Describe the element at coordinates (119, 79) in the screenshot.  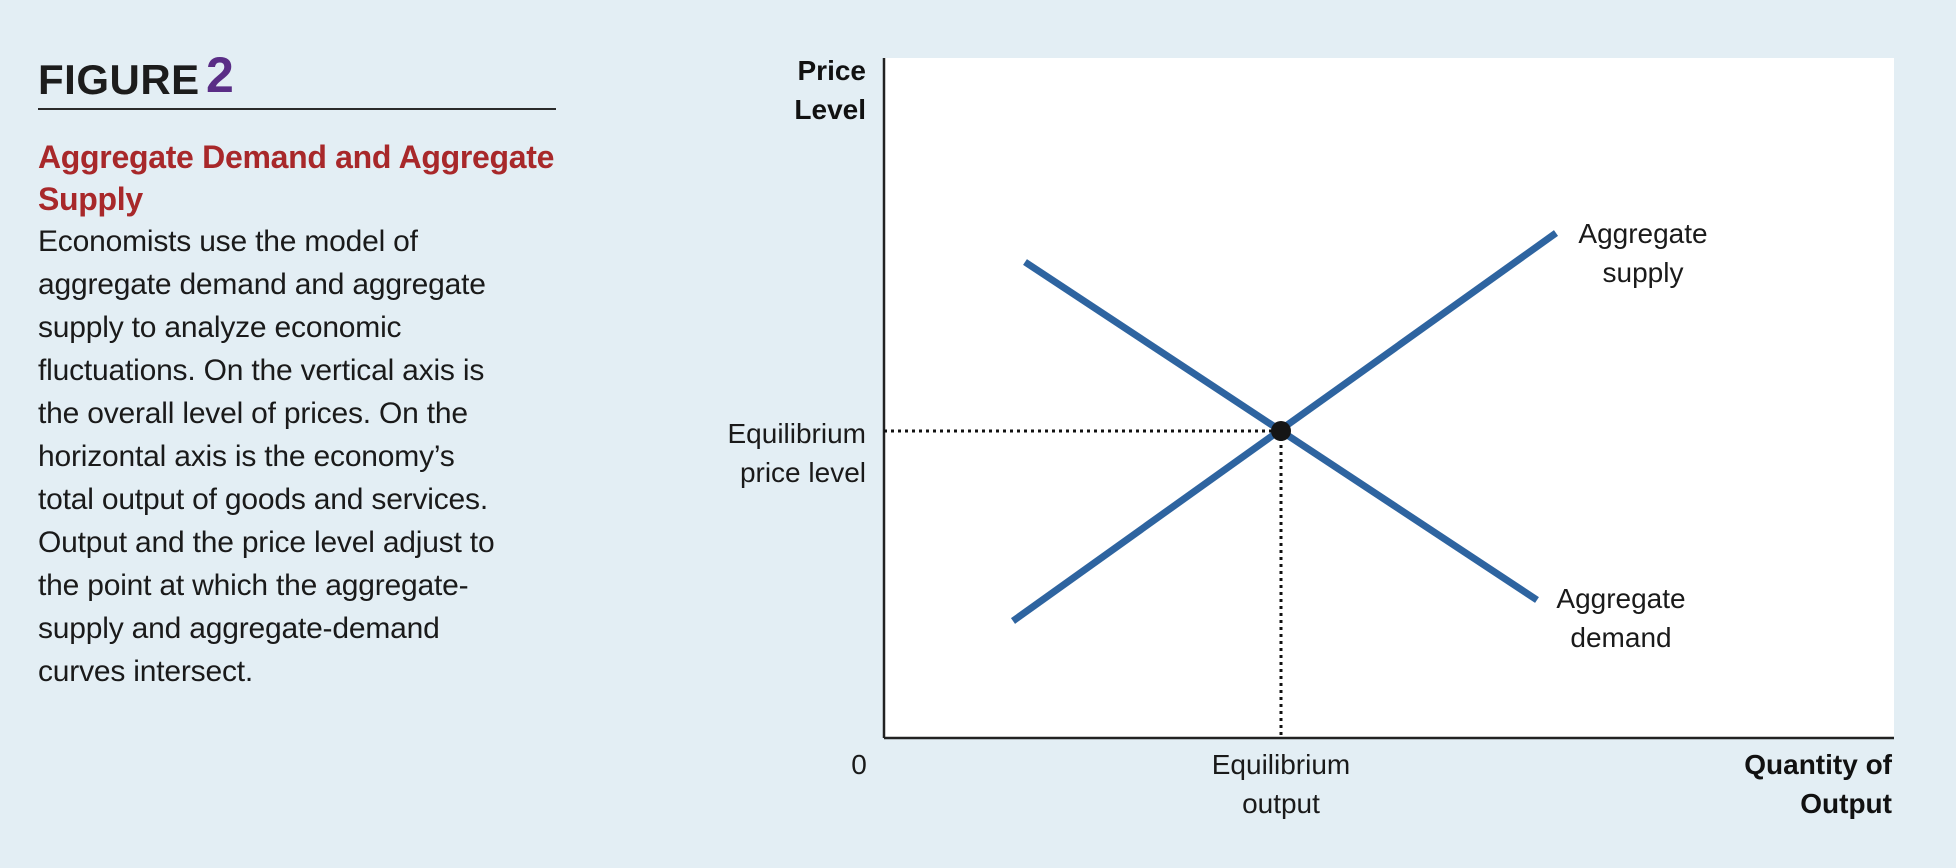
I see `figure-label: FIGURE` at that location.